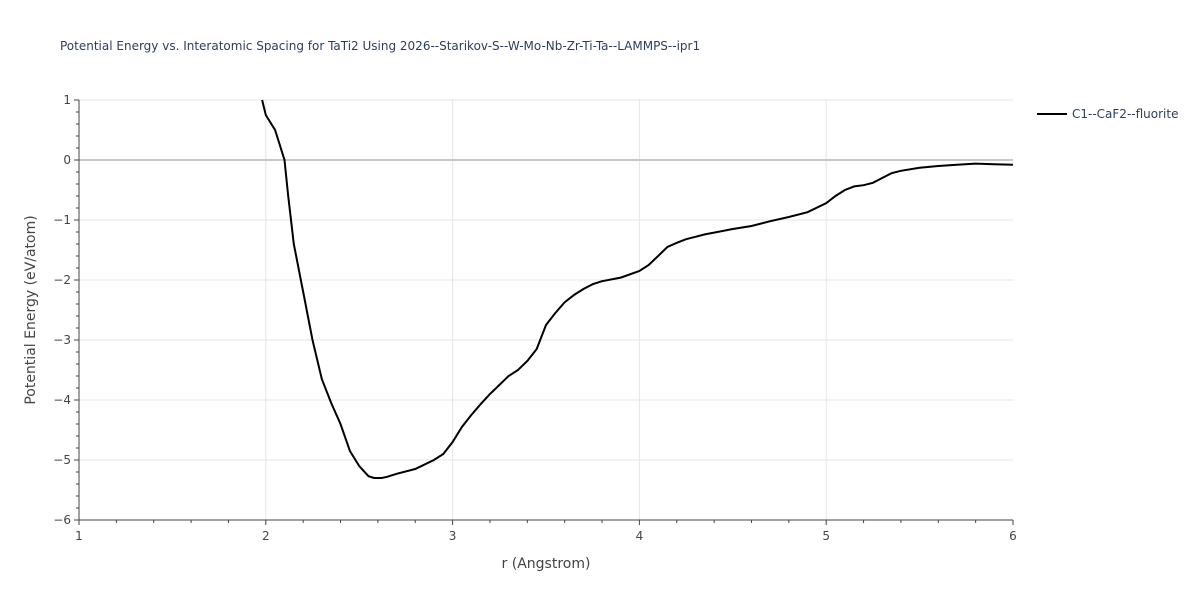 Image resolution: width=1200 pixels, height=600 pixels. I want to click on y-tick-label: −3, so click(62, 340).